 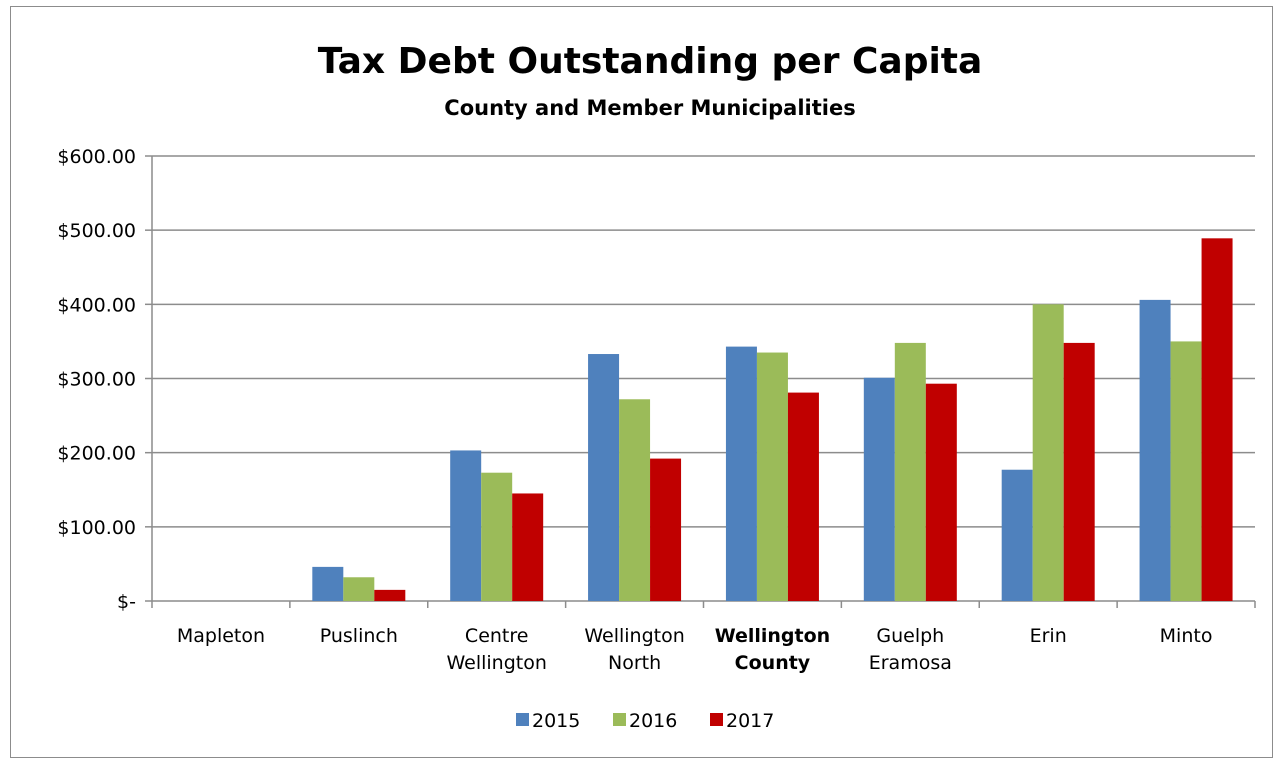 What do you see at coordinates (750, 721) in the screenshot?
I see `legend-label: 2017` at bounding box center [750, 721].